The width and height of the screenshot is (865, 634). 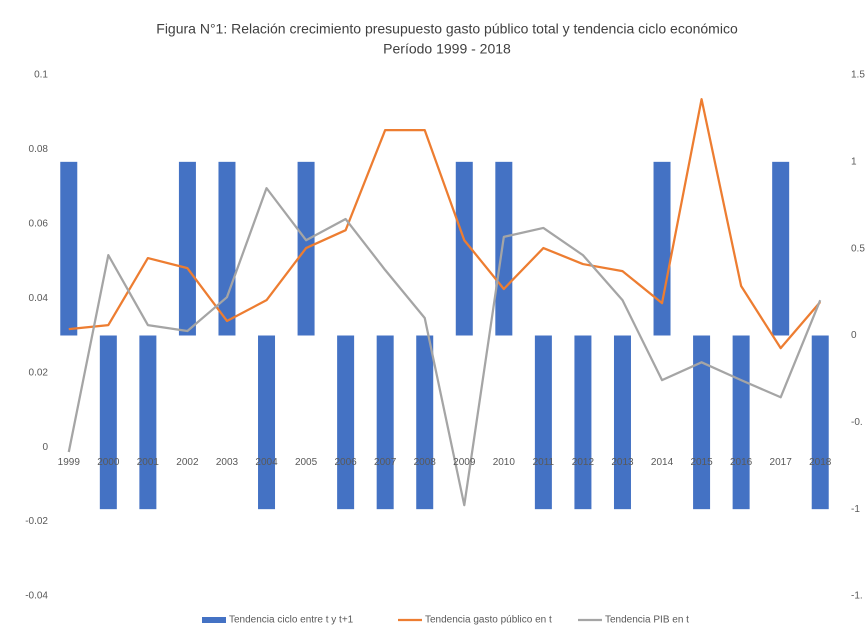 I want to click on x-tick-label: 2000, so click(x=108, y=462).